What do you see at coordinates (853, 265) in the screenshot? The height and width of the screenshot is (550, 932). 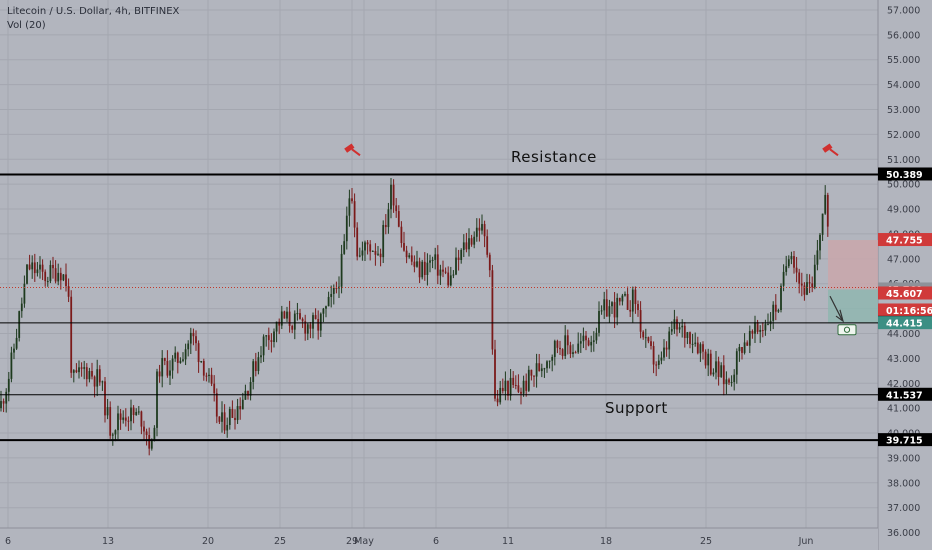 I see `stop-loss-zone` at bounding box center [853, 265].